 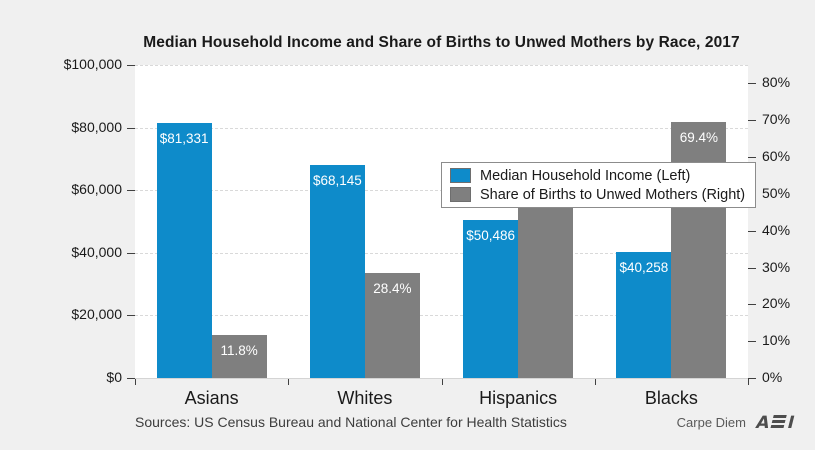 I want to click on bar-income-asians: $81,331, so click(x=184, y=250).